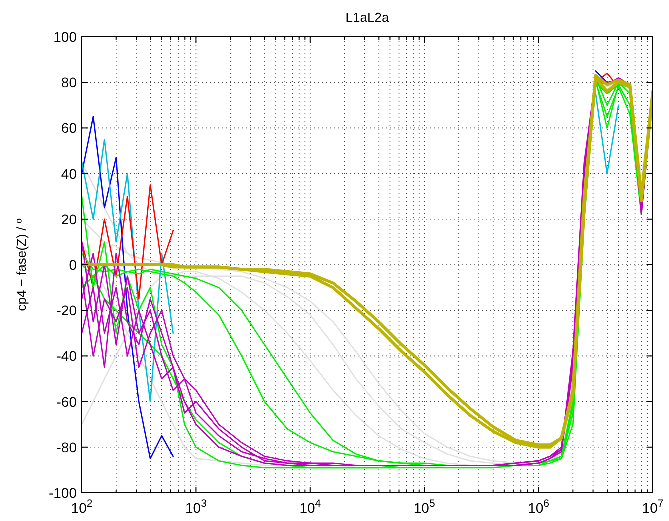  What do you see at coordinates (425, 507) in the screenshot?
I see `x-tick-label: 10$^{5}$` at bounding box center [425, 507].